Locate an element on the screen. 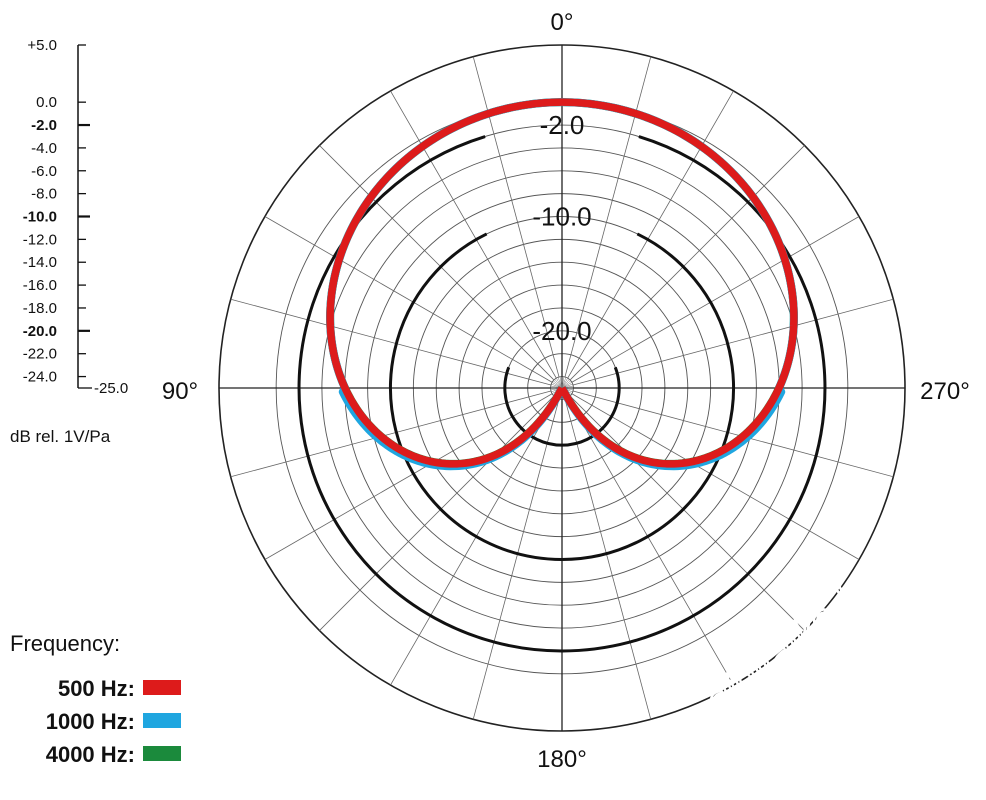 The width and height of the screenshot is (986, 800). scale-tick-label: -4.0 is located at coordinates (44, 148).